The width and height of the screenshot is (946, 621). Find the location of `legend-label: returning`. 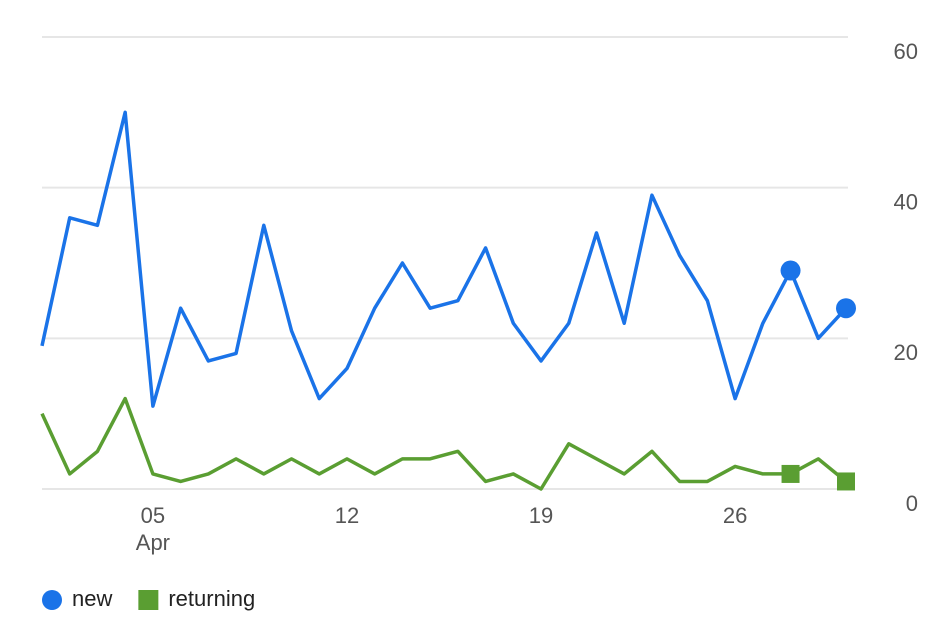

legend-label: returning is located at coordinates (211, 598).